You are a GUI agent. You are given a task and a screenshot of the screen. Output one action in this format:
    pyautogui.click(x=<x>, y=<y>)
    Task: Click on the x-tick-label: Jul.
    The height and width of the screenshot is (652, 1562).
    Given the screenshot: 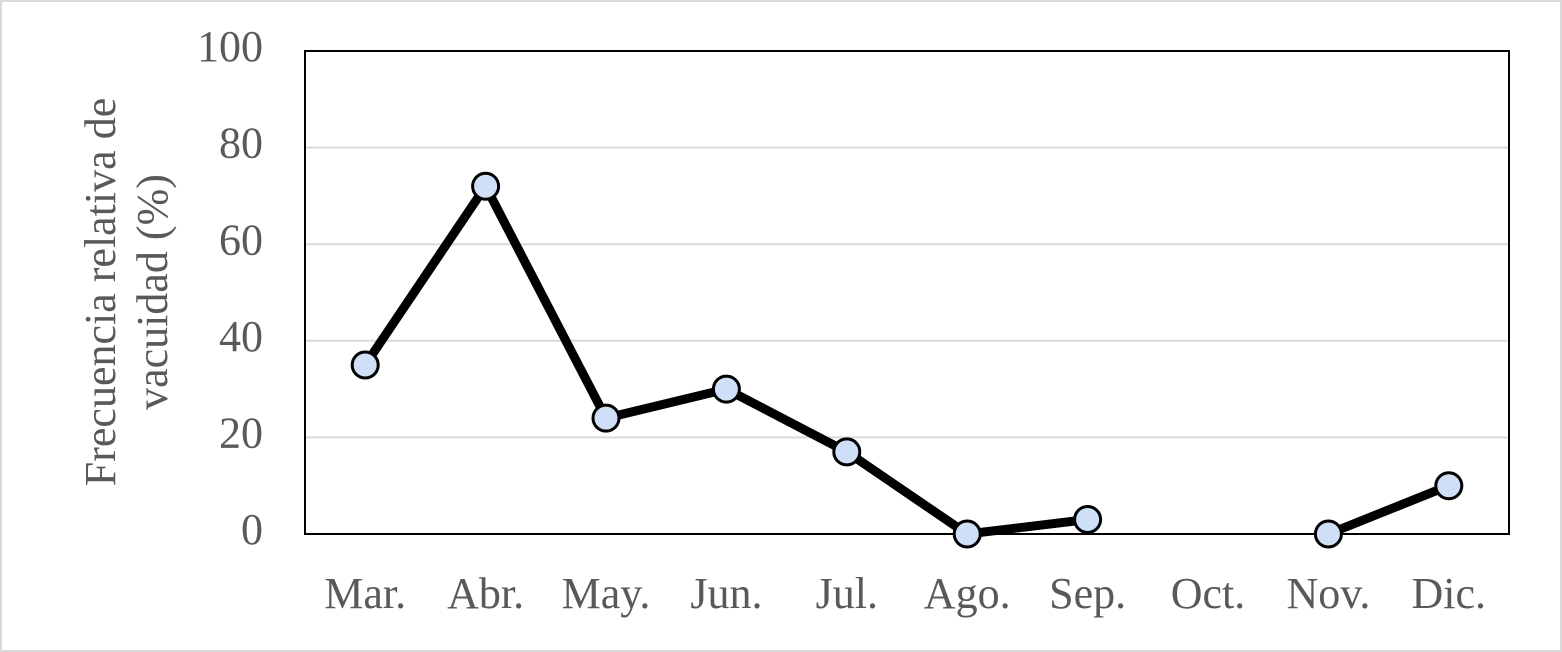 What is the action you would take?
    pyautogui.click(x=847, y=593)
    